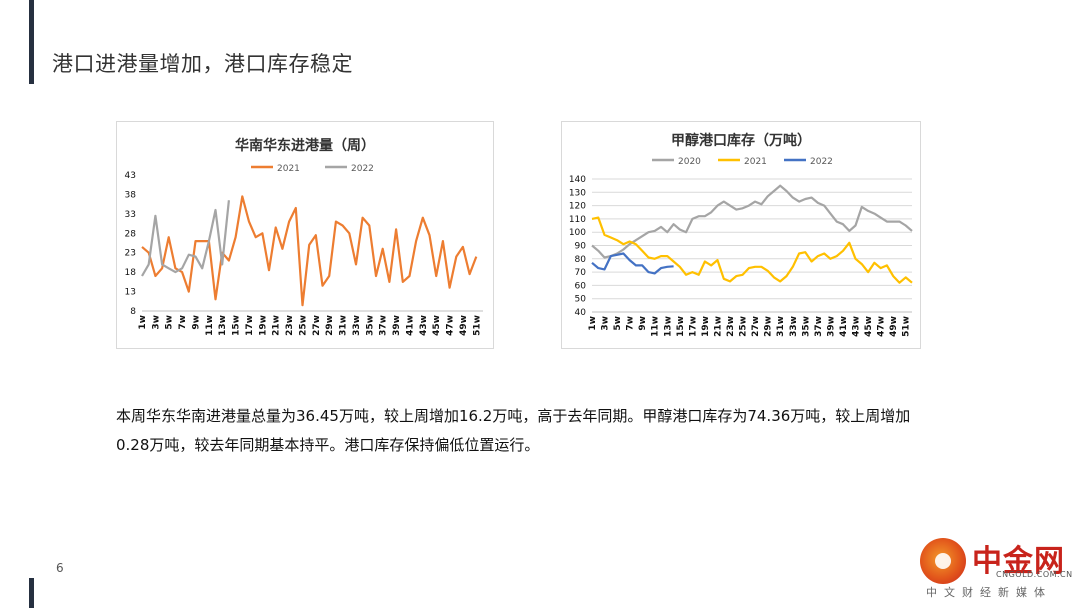  I want to click on chart1-x-tick-label: 39w, so click(397, 325).